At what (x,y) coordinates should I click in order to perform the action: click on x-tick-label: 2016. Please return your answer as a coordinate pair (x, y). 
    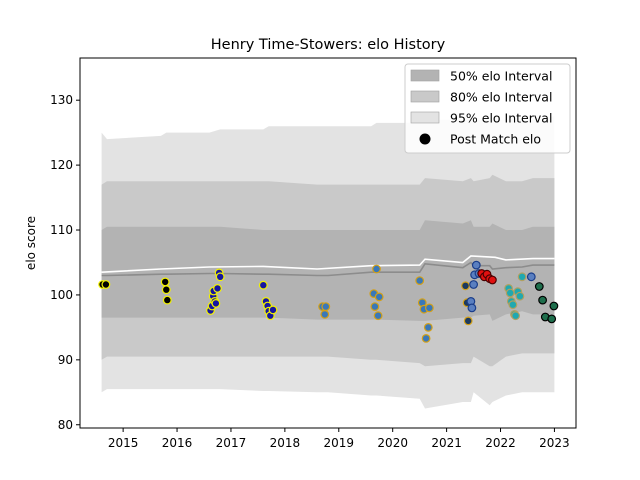
    Looking at the image, I should click on (177, 443).